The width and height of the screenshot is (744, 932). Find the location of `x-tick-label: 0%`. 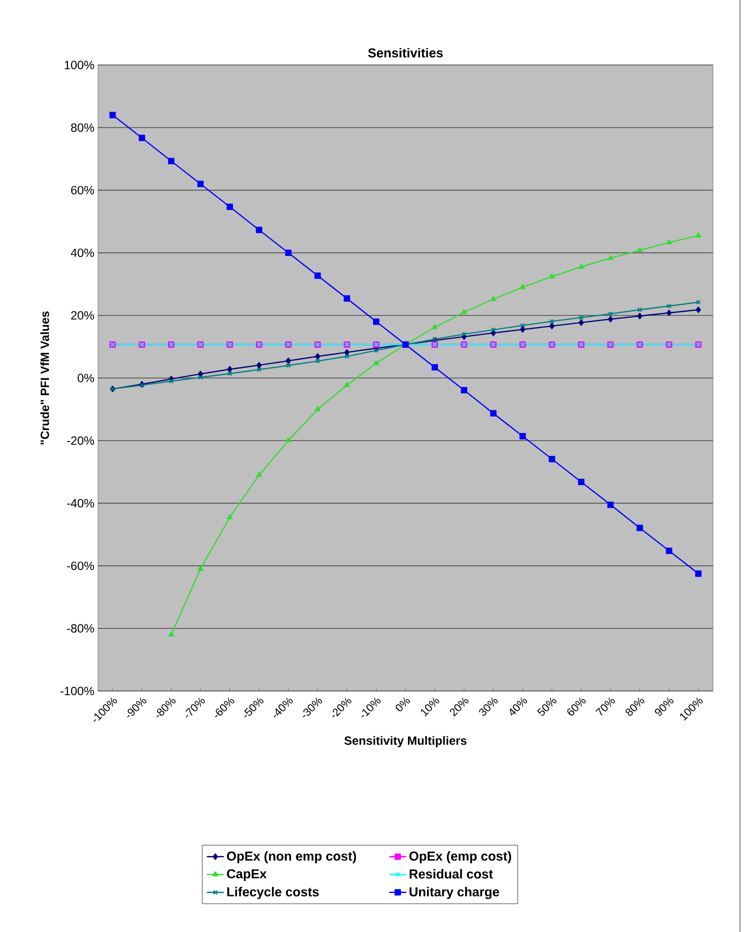

x-tick-label: 0% is located at coordinates (403, 704).